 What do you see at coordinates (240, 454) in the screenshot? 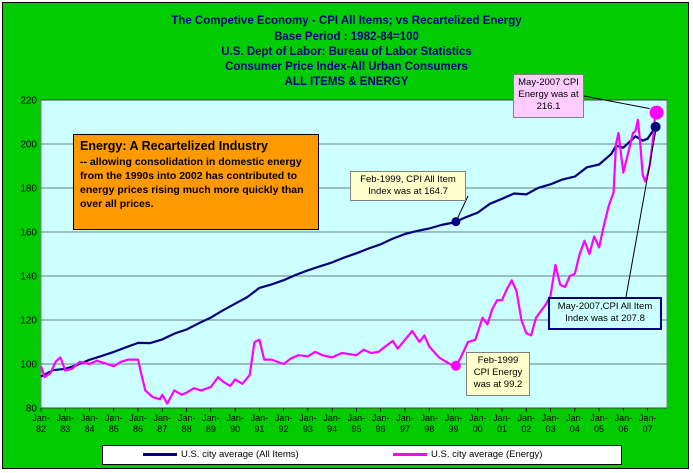
I see `legend-label-all-items: U.S. city average (All Items)` at bounding box center [240, 454].